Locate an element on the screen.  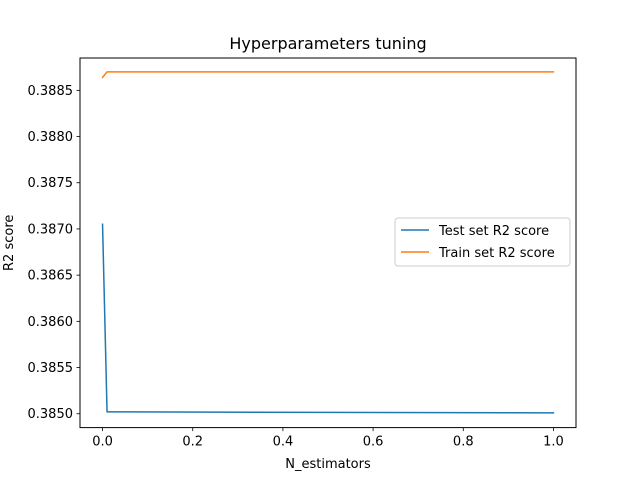
y-tick-label: 0.3850 is located at coordinates (51, 414).